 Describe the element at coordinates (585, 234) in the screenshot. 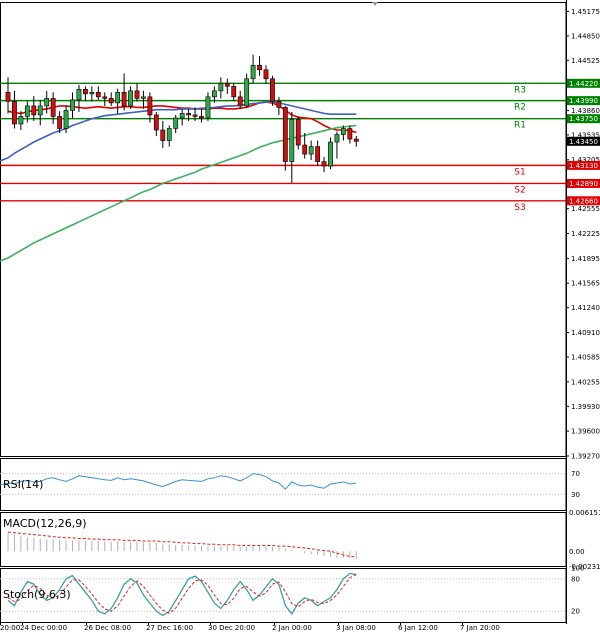

I see `price-tick-label: 1.42225` at that location.